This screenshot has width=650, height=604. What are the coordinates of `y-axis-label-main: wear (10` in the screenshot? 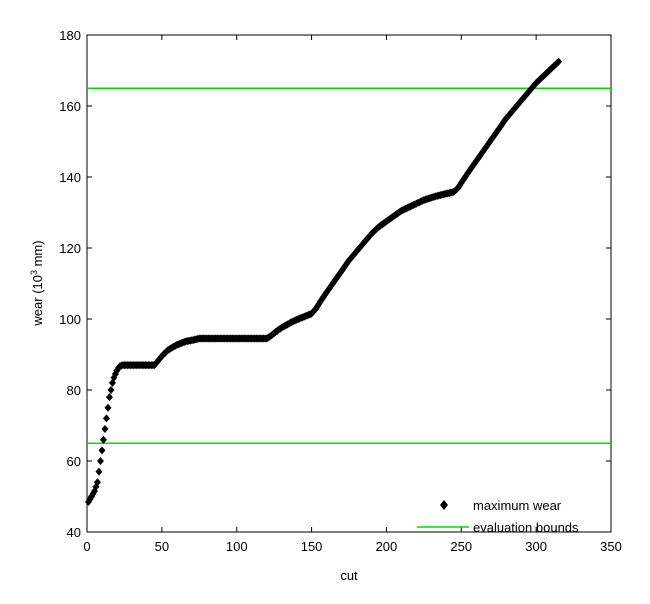 It's located at (37, 301).